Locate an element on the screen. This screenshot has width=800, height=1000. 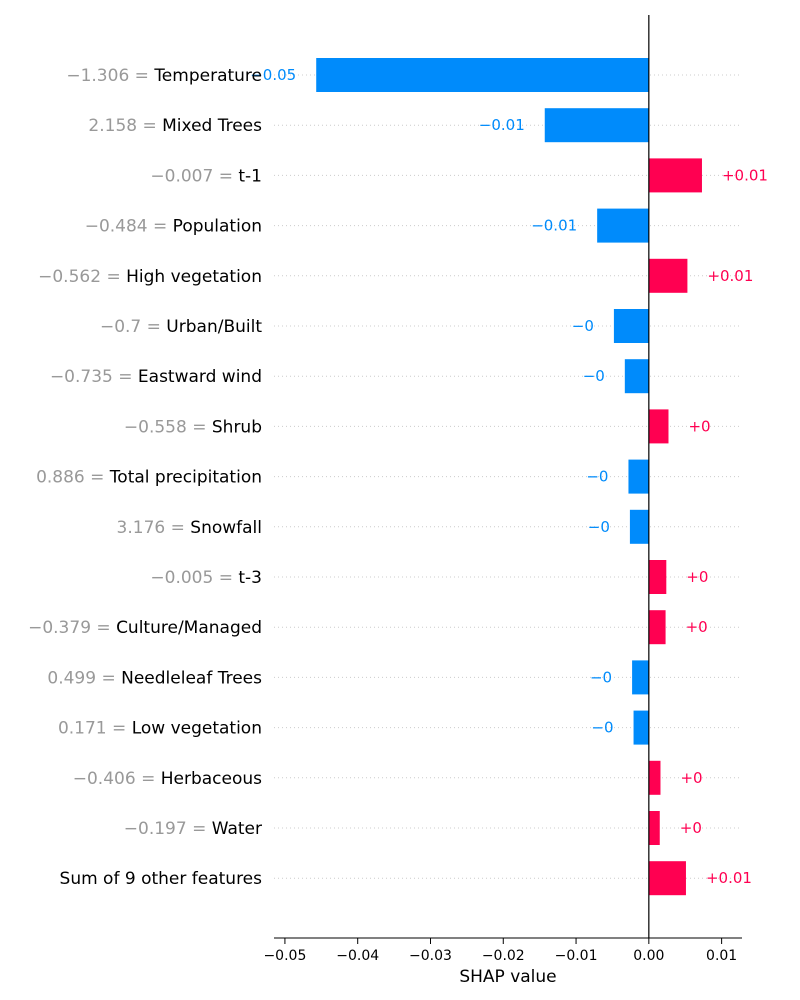
feature-name: t-3 is located at coordinates (250, 578).